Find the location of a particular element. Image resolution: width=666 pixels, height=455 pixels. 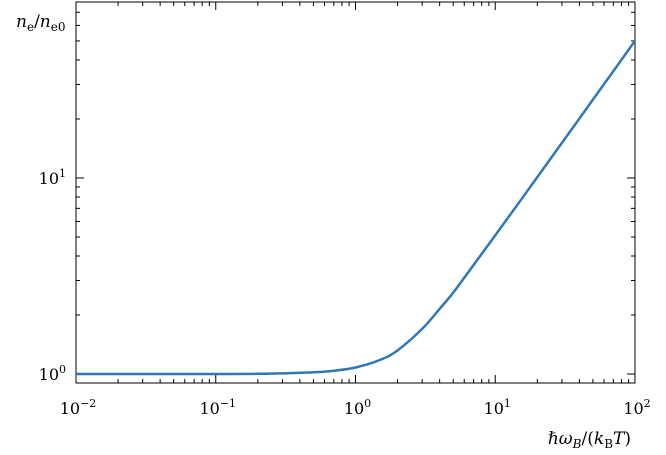

y-axis-label: ne/ne0 is located at coordinates (41, 23).